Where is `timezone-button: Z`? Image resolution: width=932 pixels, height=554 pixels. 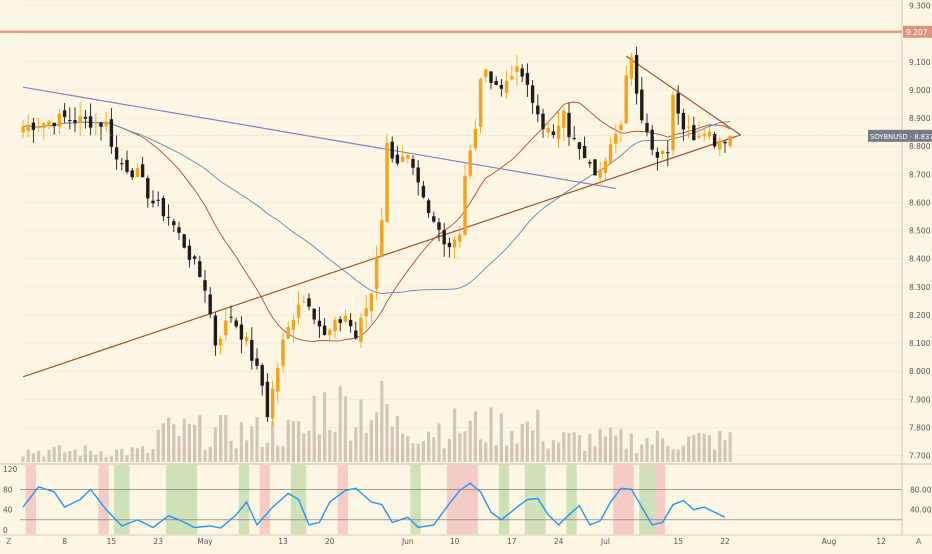
timezone-button: Z is located at coordinates (9, 541).